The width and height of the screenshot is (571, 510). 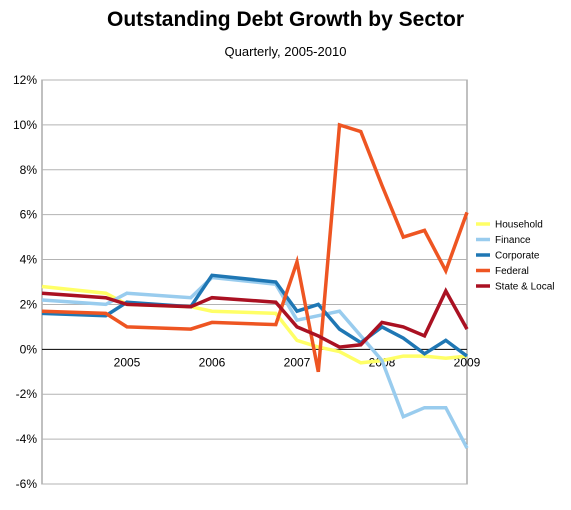 I want to click on y-tick-label: 12%, so click(x=25, y=80).